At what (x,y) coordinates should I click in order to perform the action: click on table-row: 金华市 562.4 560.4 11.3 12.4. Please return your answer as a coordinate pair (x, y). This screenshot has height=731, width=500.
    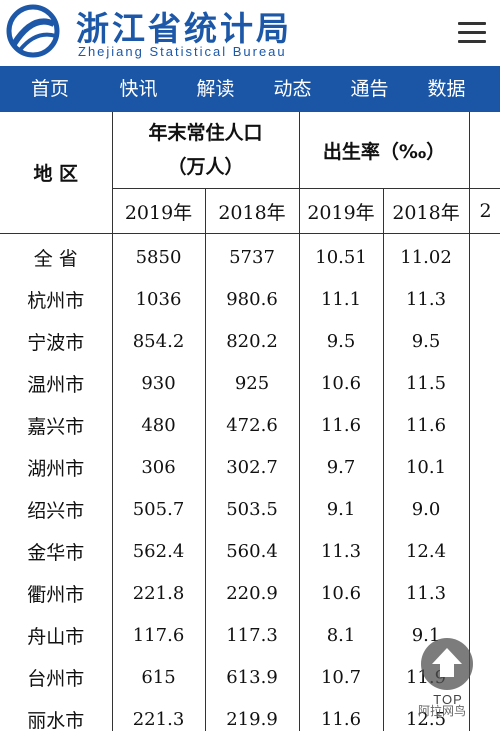
    Looking at the image, I should click on (250, 551).